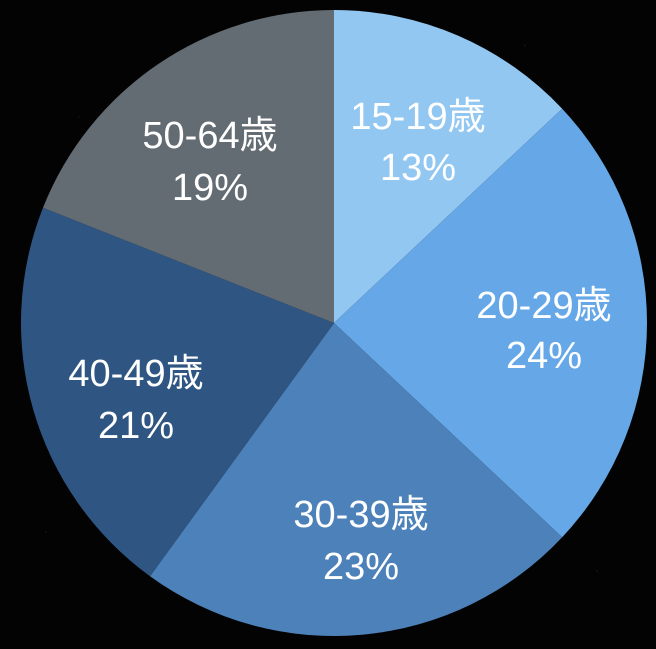 Image resolution: width=656 pixels, height=649 pixels. What do you see at coordinates (210, 188) in the screenshot?
I see `slice-value-50-64: 19%` at bounding box center [210, 188].